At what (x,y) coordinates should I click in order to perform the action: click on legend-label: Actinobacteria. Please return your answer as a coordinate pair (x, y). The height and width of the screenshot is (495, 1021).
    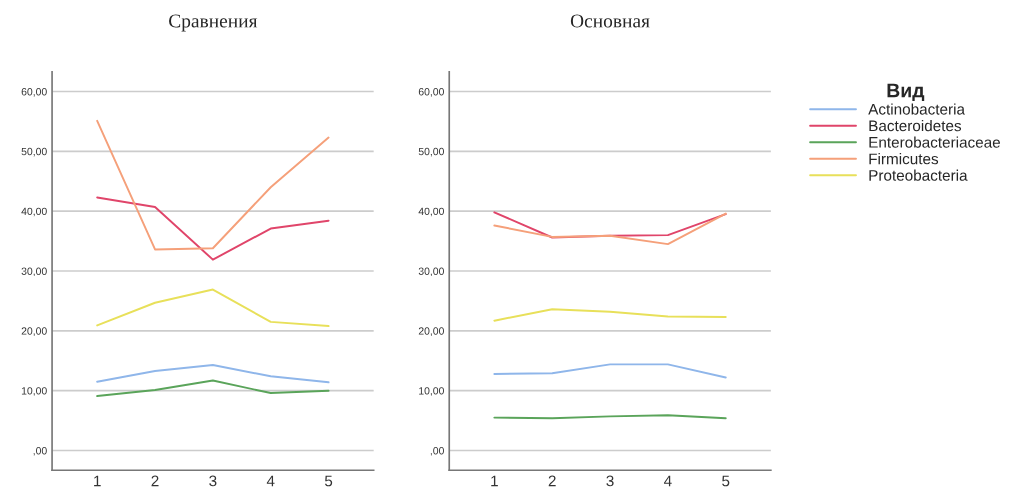
    Looking at the image, I should click on (916, 109).